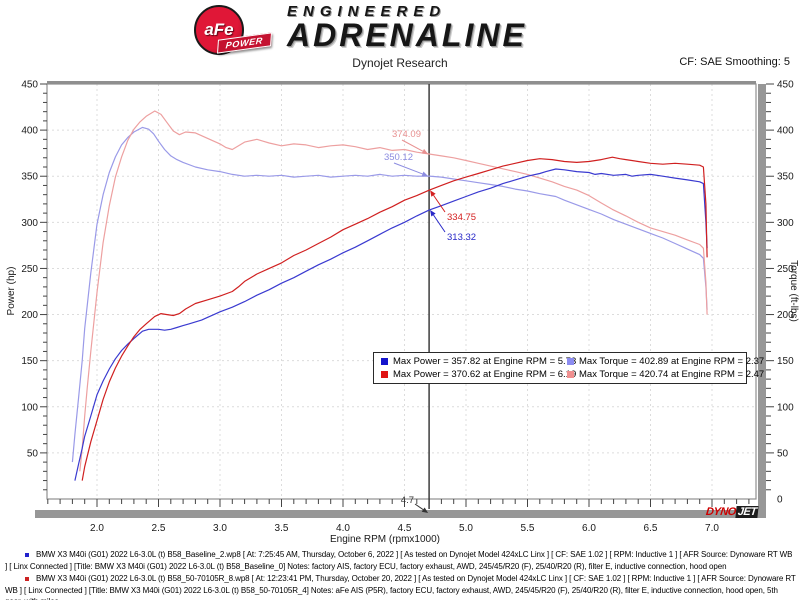 This screenshot has width=800, height=600. What do you see at coordinates (282, 528) in the screenshot?
I see `svg-text: 3.5` at bounding box center [282, 528].